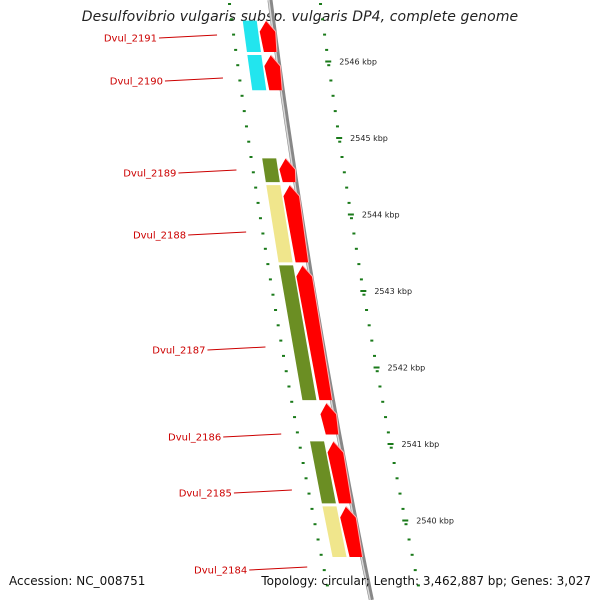 The height and width of the screenshot is (600, 600). Describe the element at coordinates (421, 444) in the screenshot. I see `kbp-label: 2541 kbp` at that location.